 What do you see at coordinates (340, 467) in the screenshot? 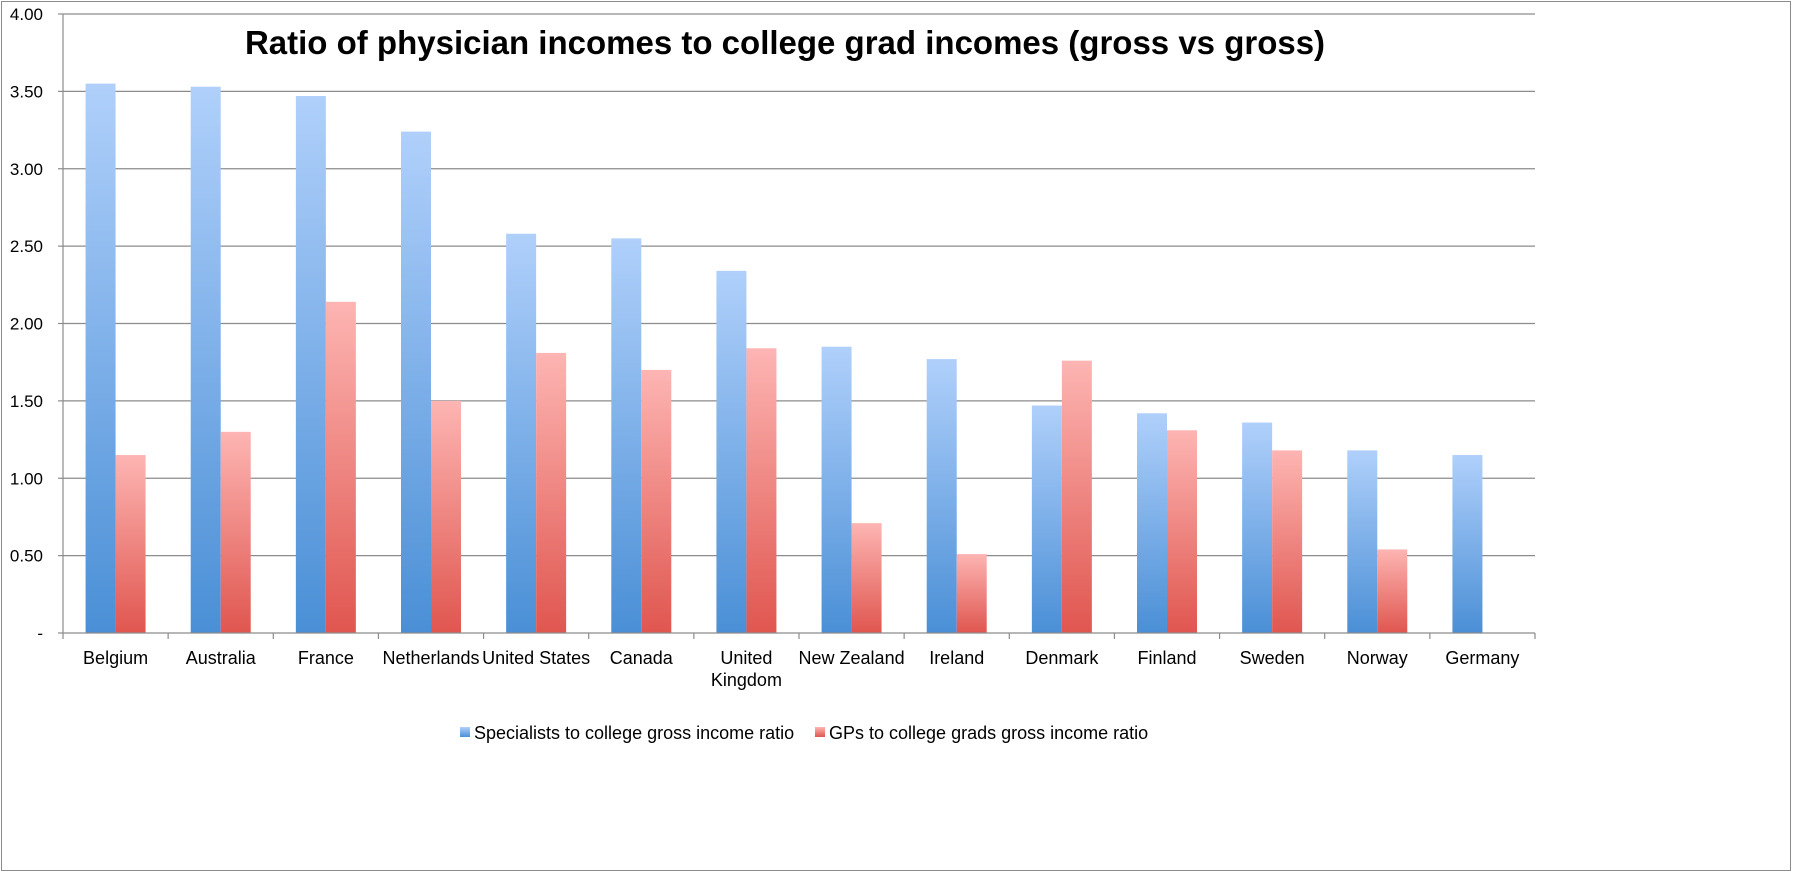
I see `bar-gps-france` at bounding box center [340, 467].